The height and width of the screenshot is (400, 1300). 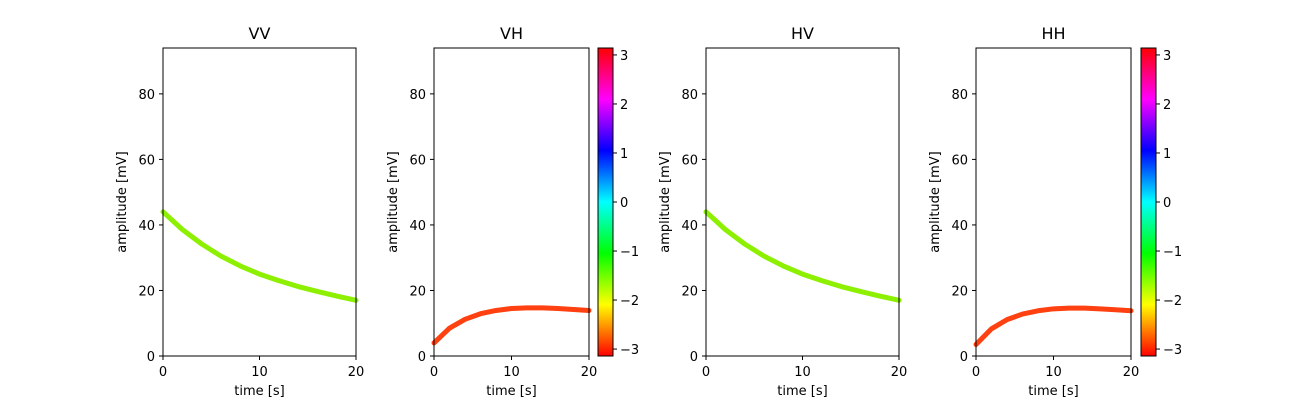 I want to click on panel-title: HH, so click(x=1053, y=33).